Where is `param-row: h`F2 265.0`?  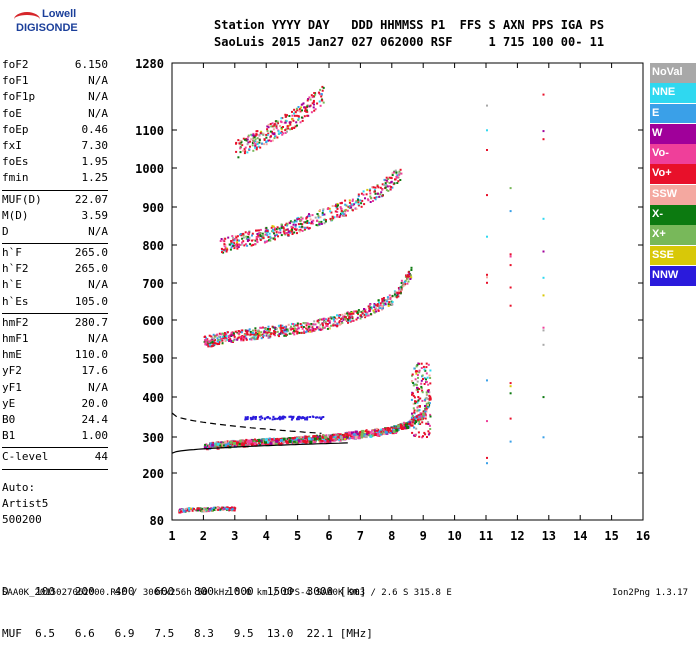 param-row: h`F2 265.0 is located at coordinates (55, 270).